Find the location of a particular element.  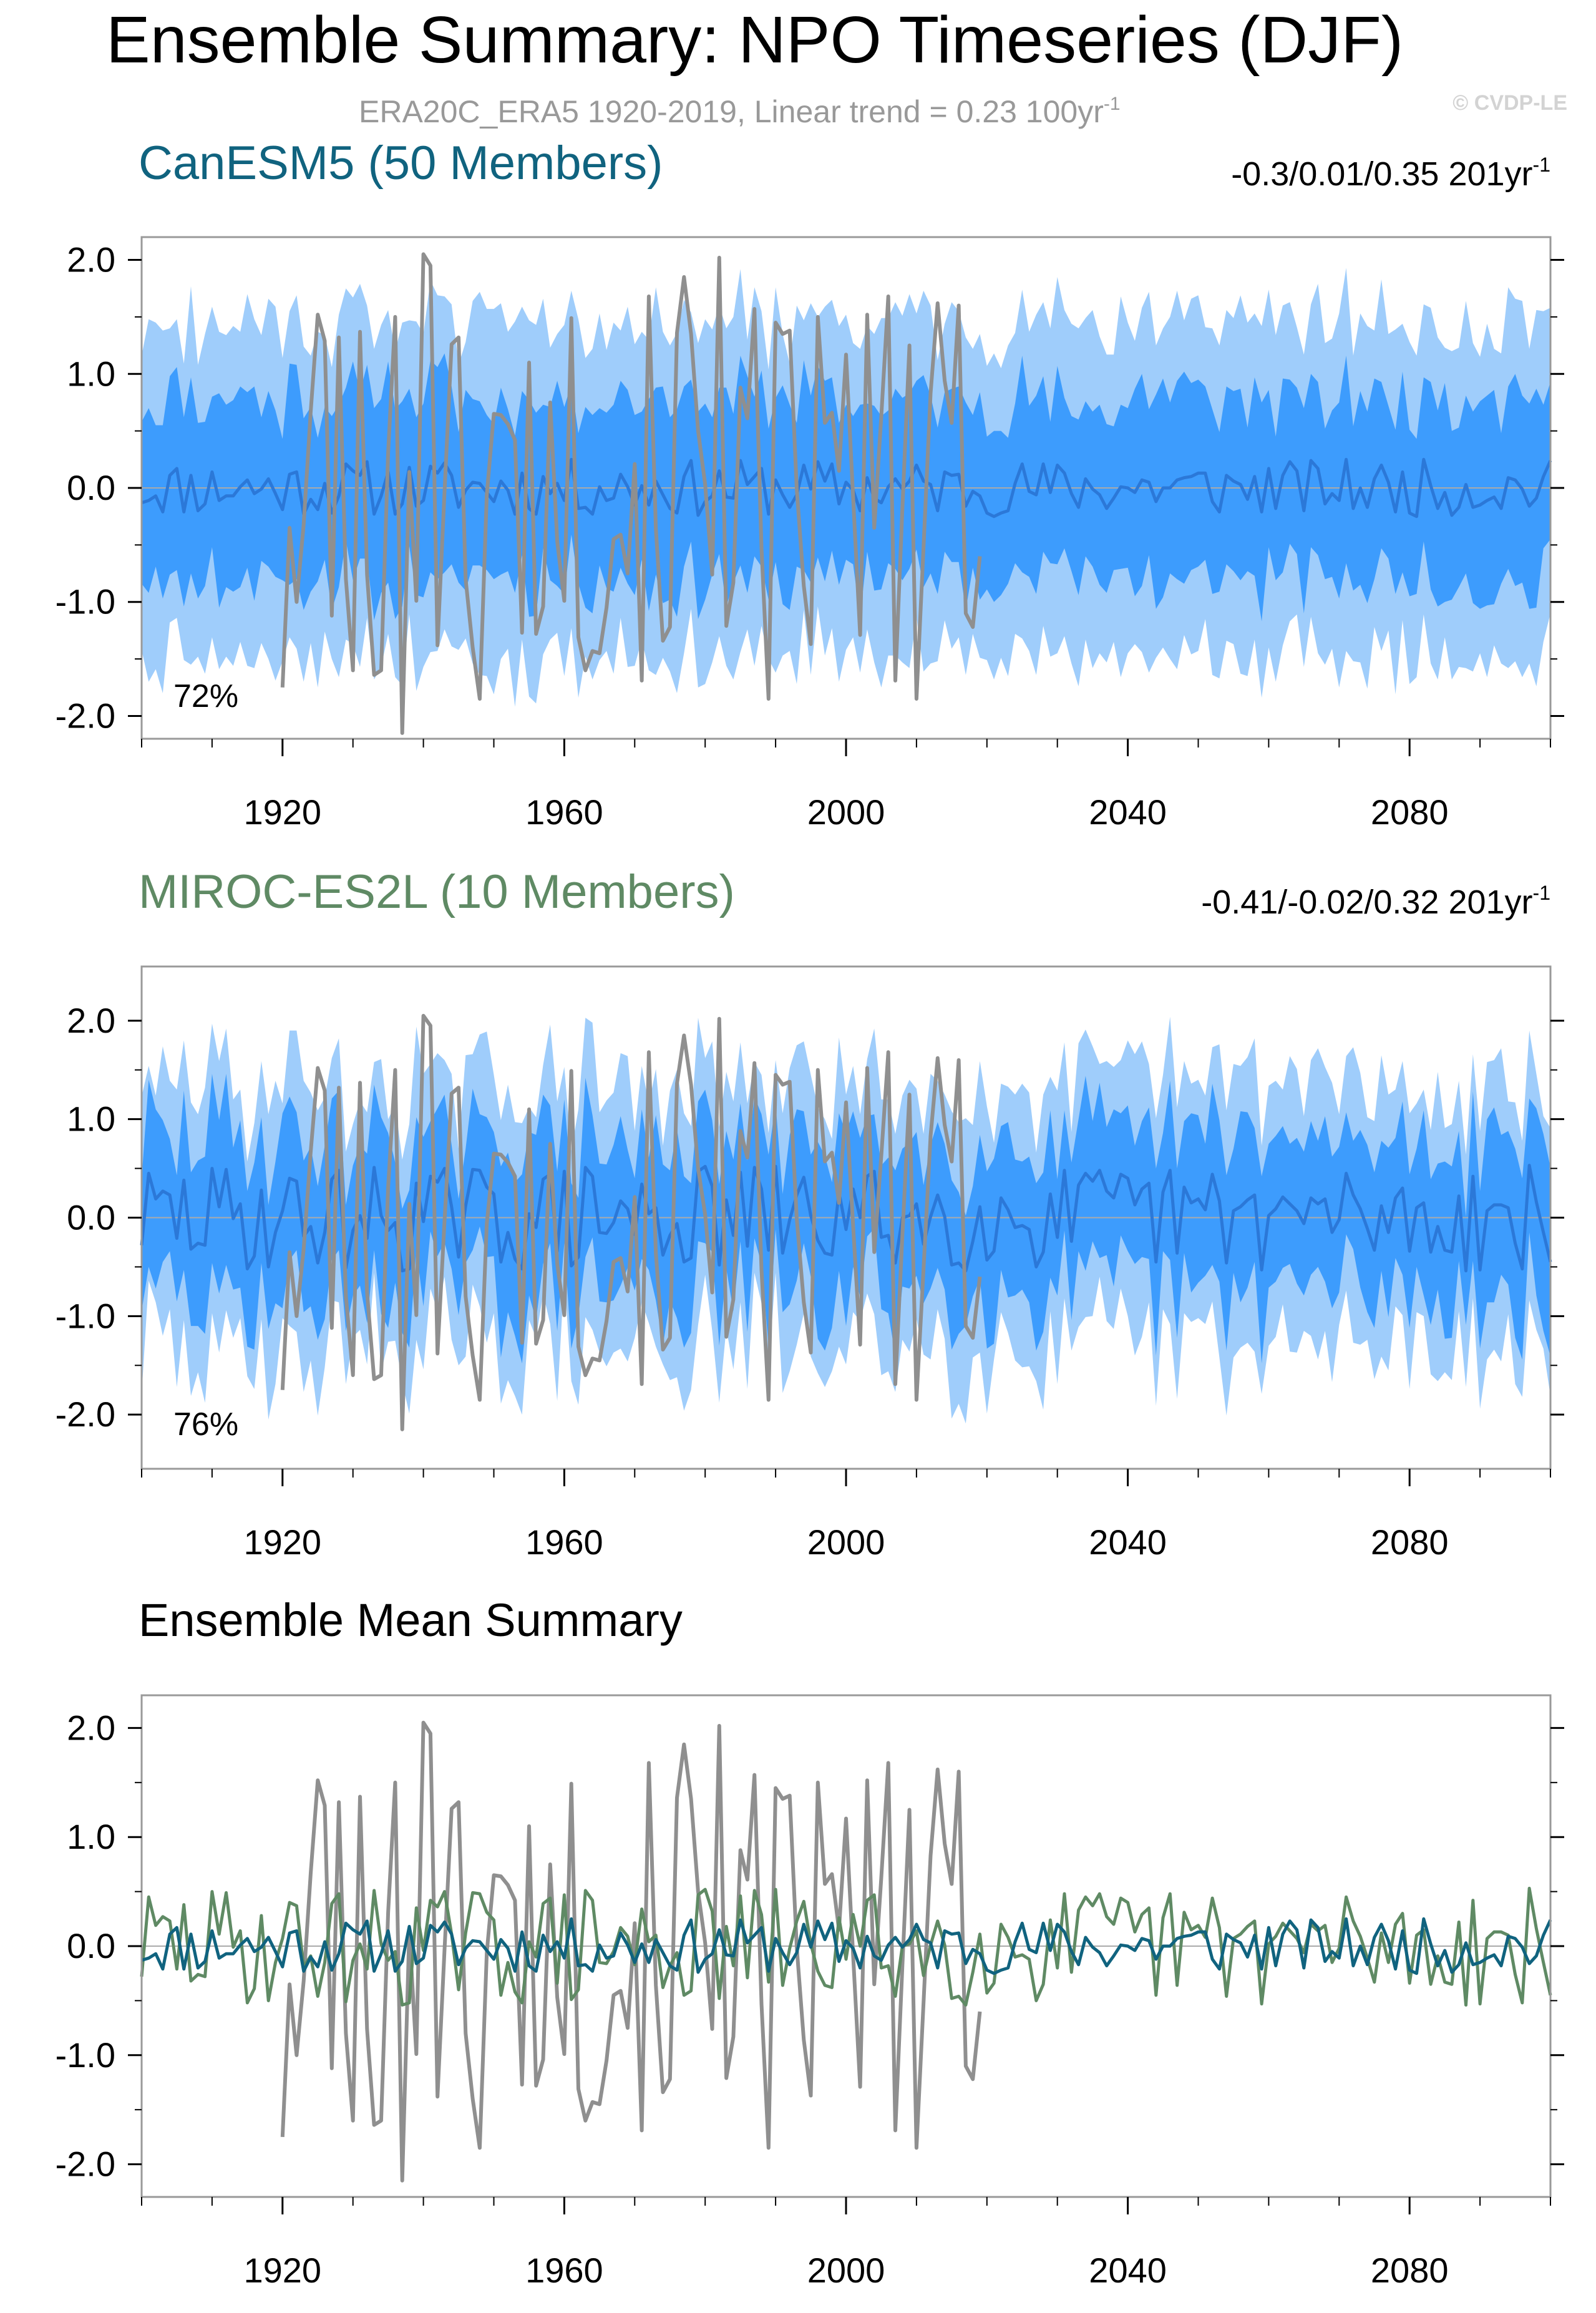

panel-title-ensemble-mean: Ensemble Mean Summary is located at coordinates (411, 1620).